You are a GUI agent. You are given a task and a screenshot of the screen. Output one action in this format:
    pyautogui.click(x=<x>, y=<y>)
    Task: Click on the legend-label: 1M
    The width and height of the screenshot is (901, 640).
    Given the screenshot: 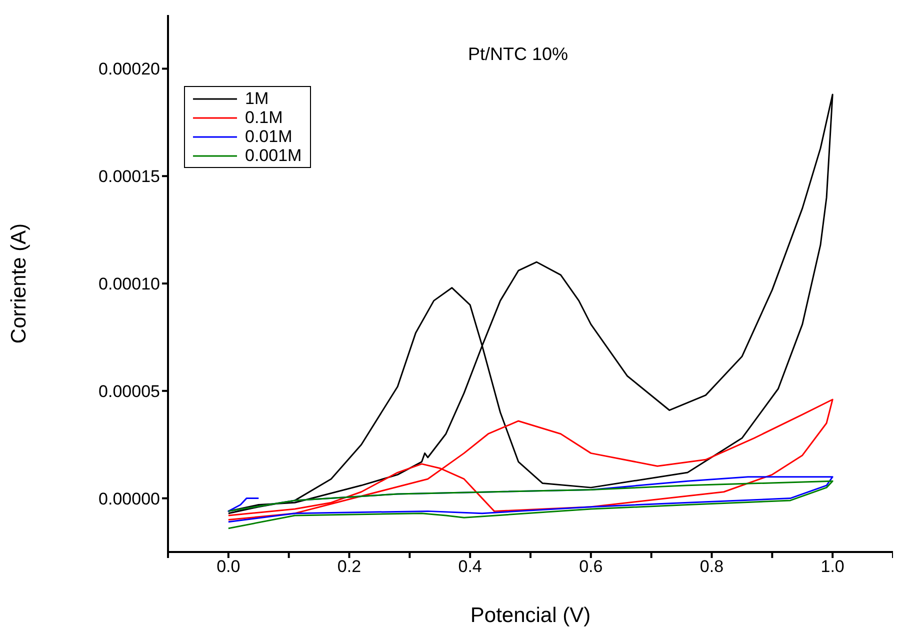 What is the action you would take?
    pyautogui.click(x=257, y=98)
    